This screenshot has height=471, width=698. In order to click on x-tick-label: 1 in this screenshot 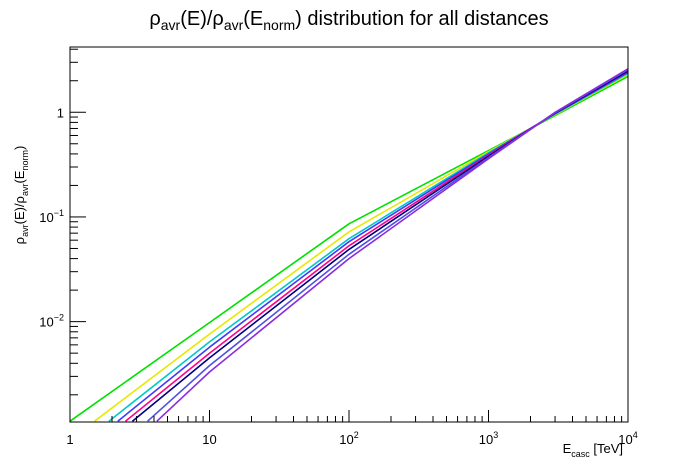, I will do `click(69, 439)`.